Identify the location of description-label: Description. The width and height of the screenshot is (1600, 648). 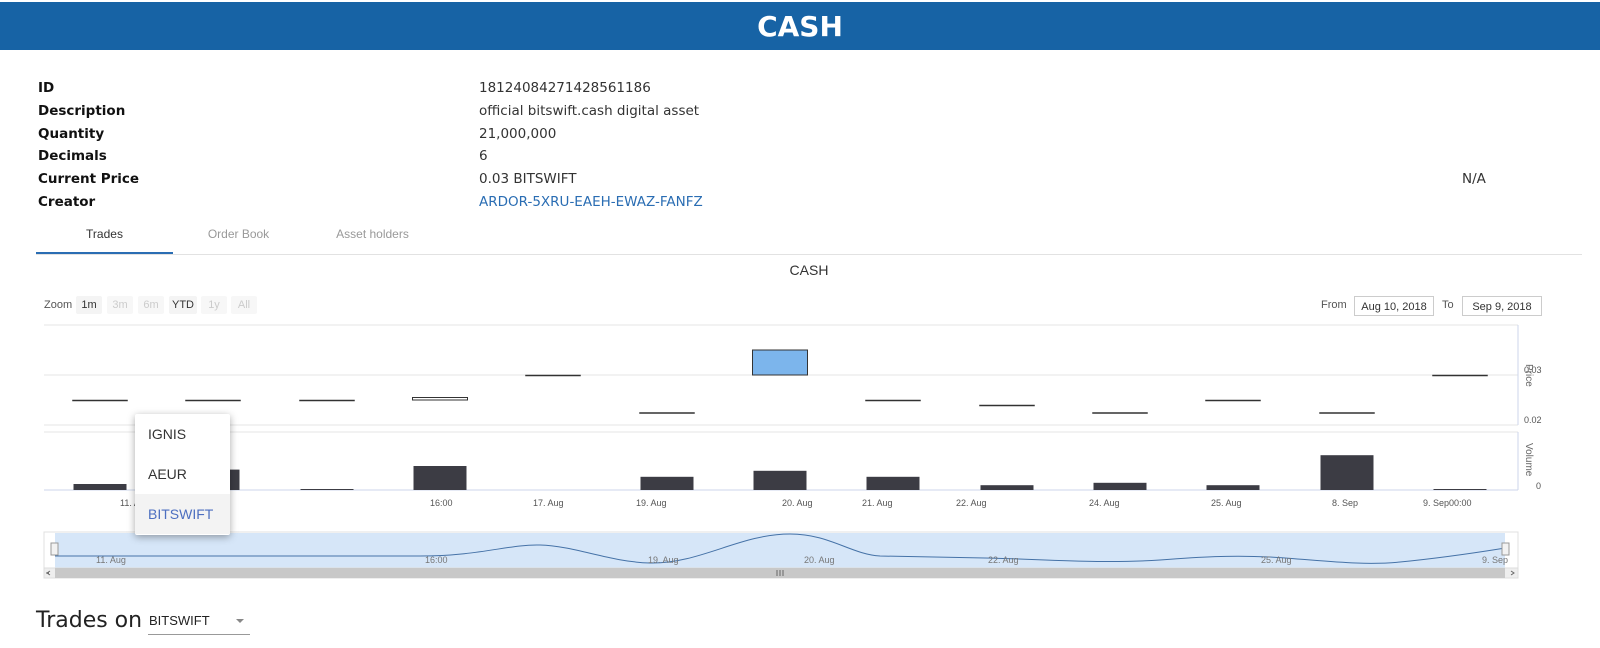
(82, 111).